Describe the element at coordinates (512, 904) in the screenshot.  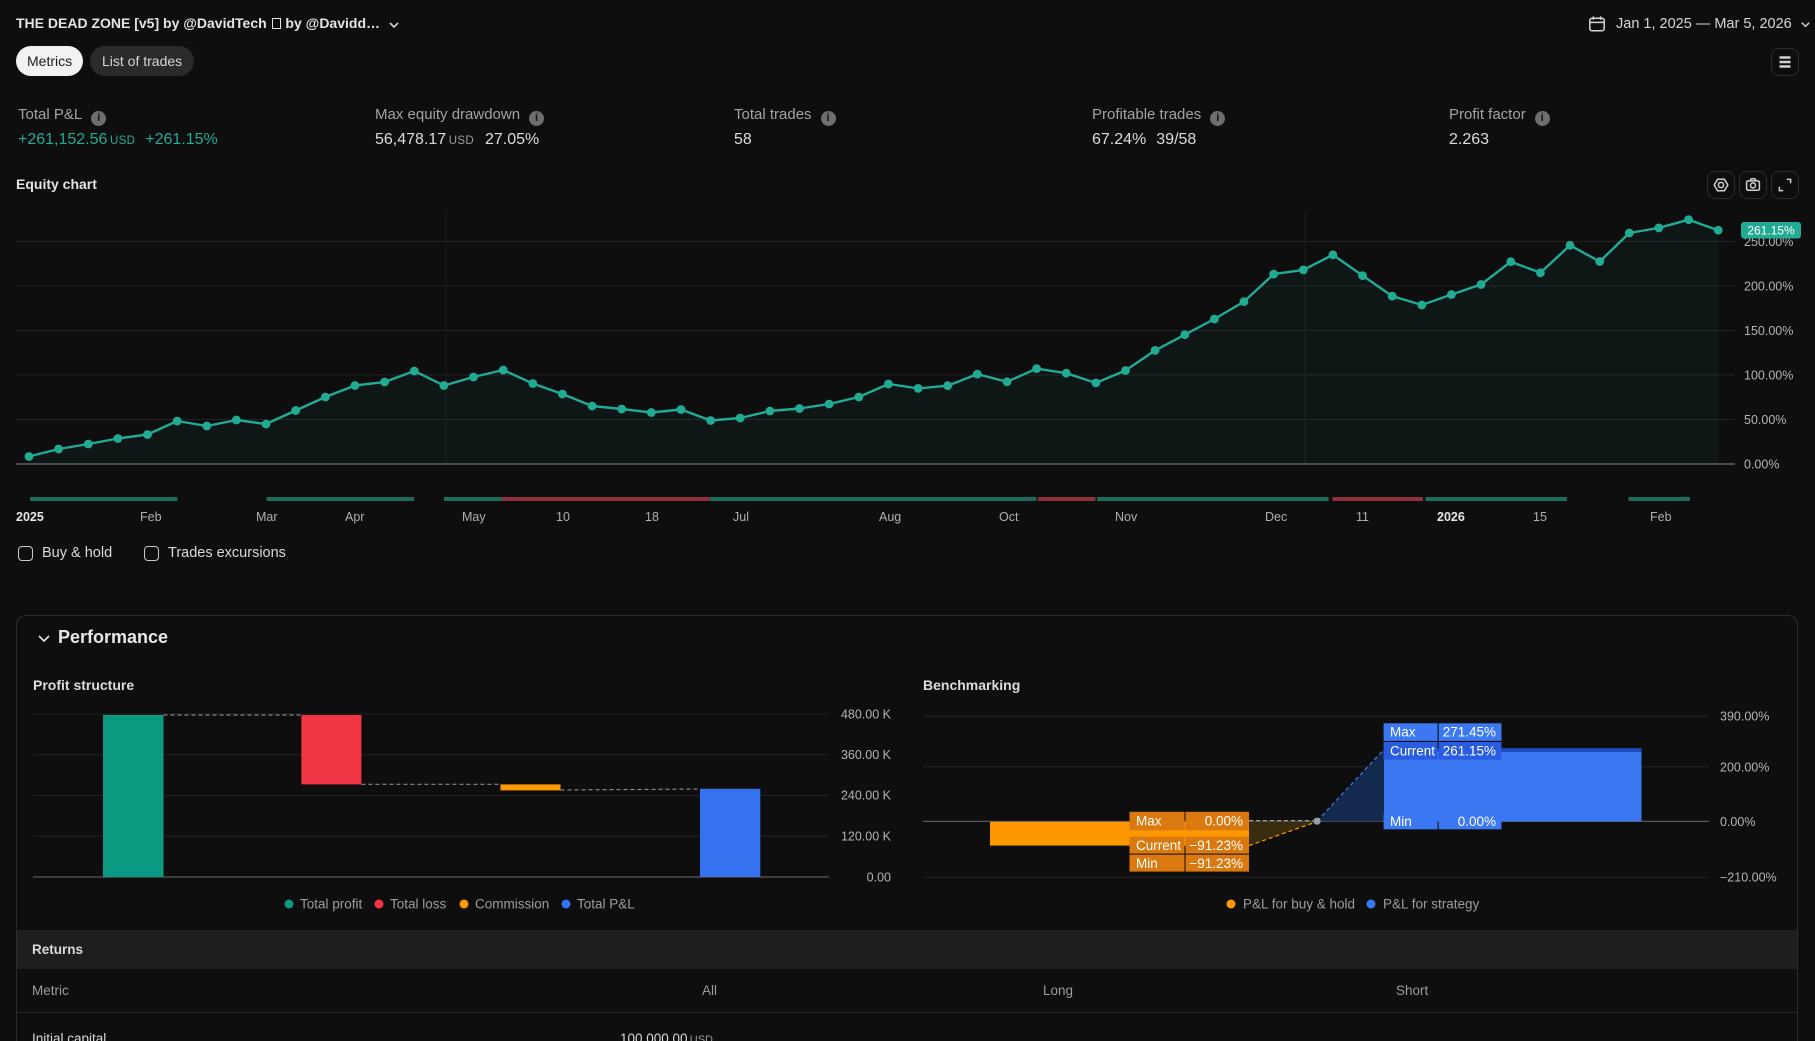
I see `svg-text: Commission` at that location.